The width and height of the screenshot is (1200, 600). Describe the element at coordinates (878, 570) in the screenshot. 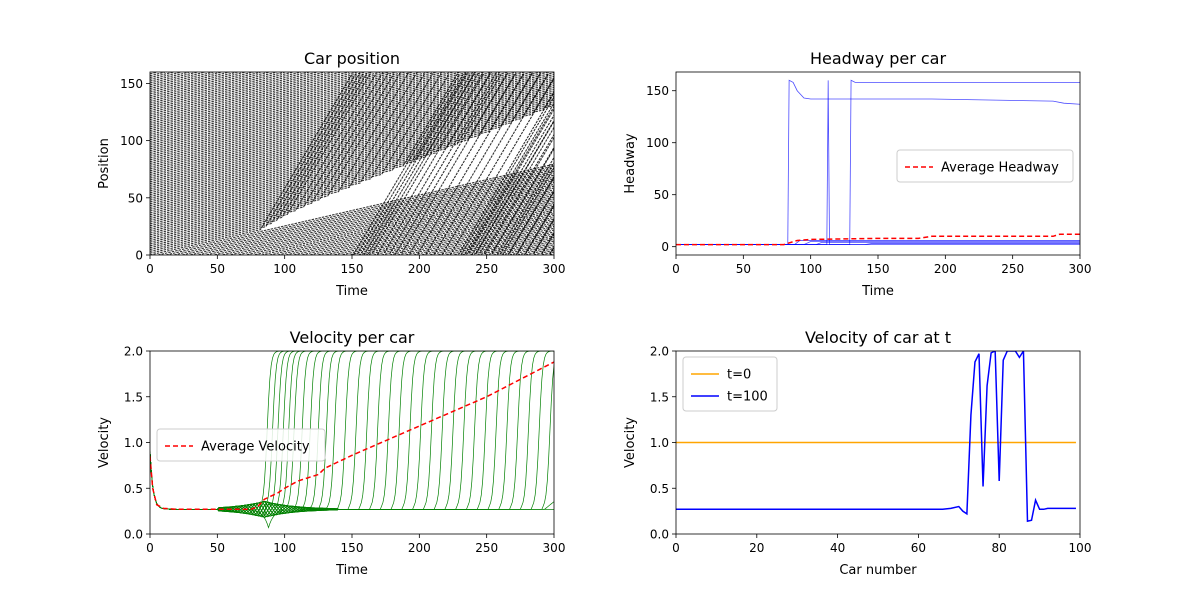

I see `x-axis-label: Car number` at that location.